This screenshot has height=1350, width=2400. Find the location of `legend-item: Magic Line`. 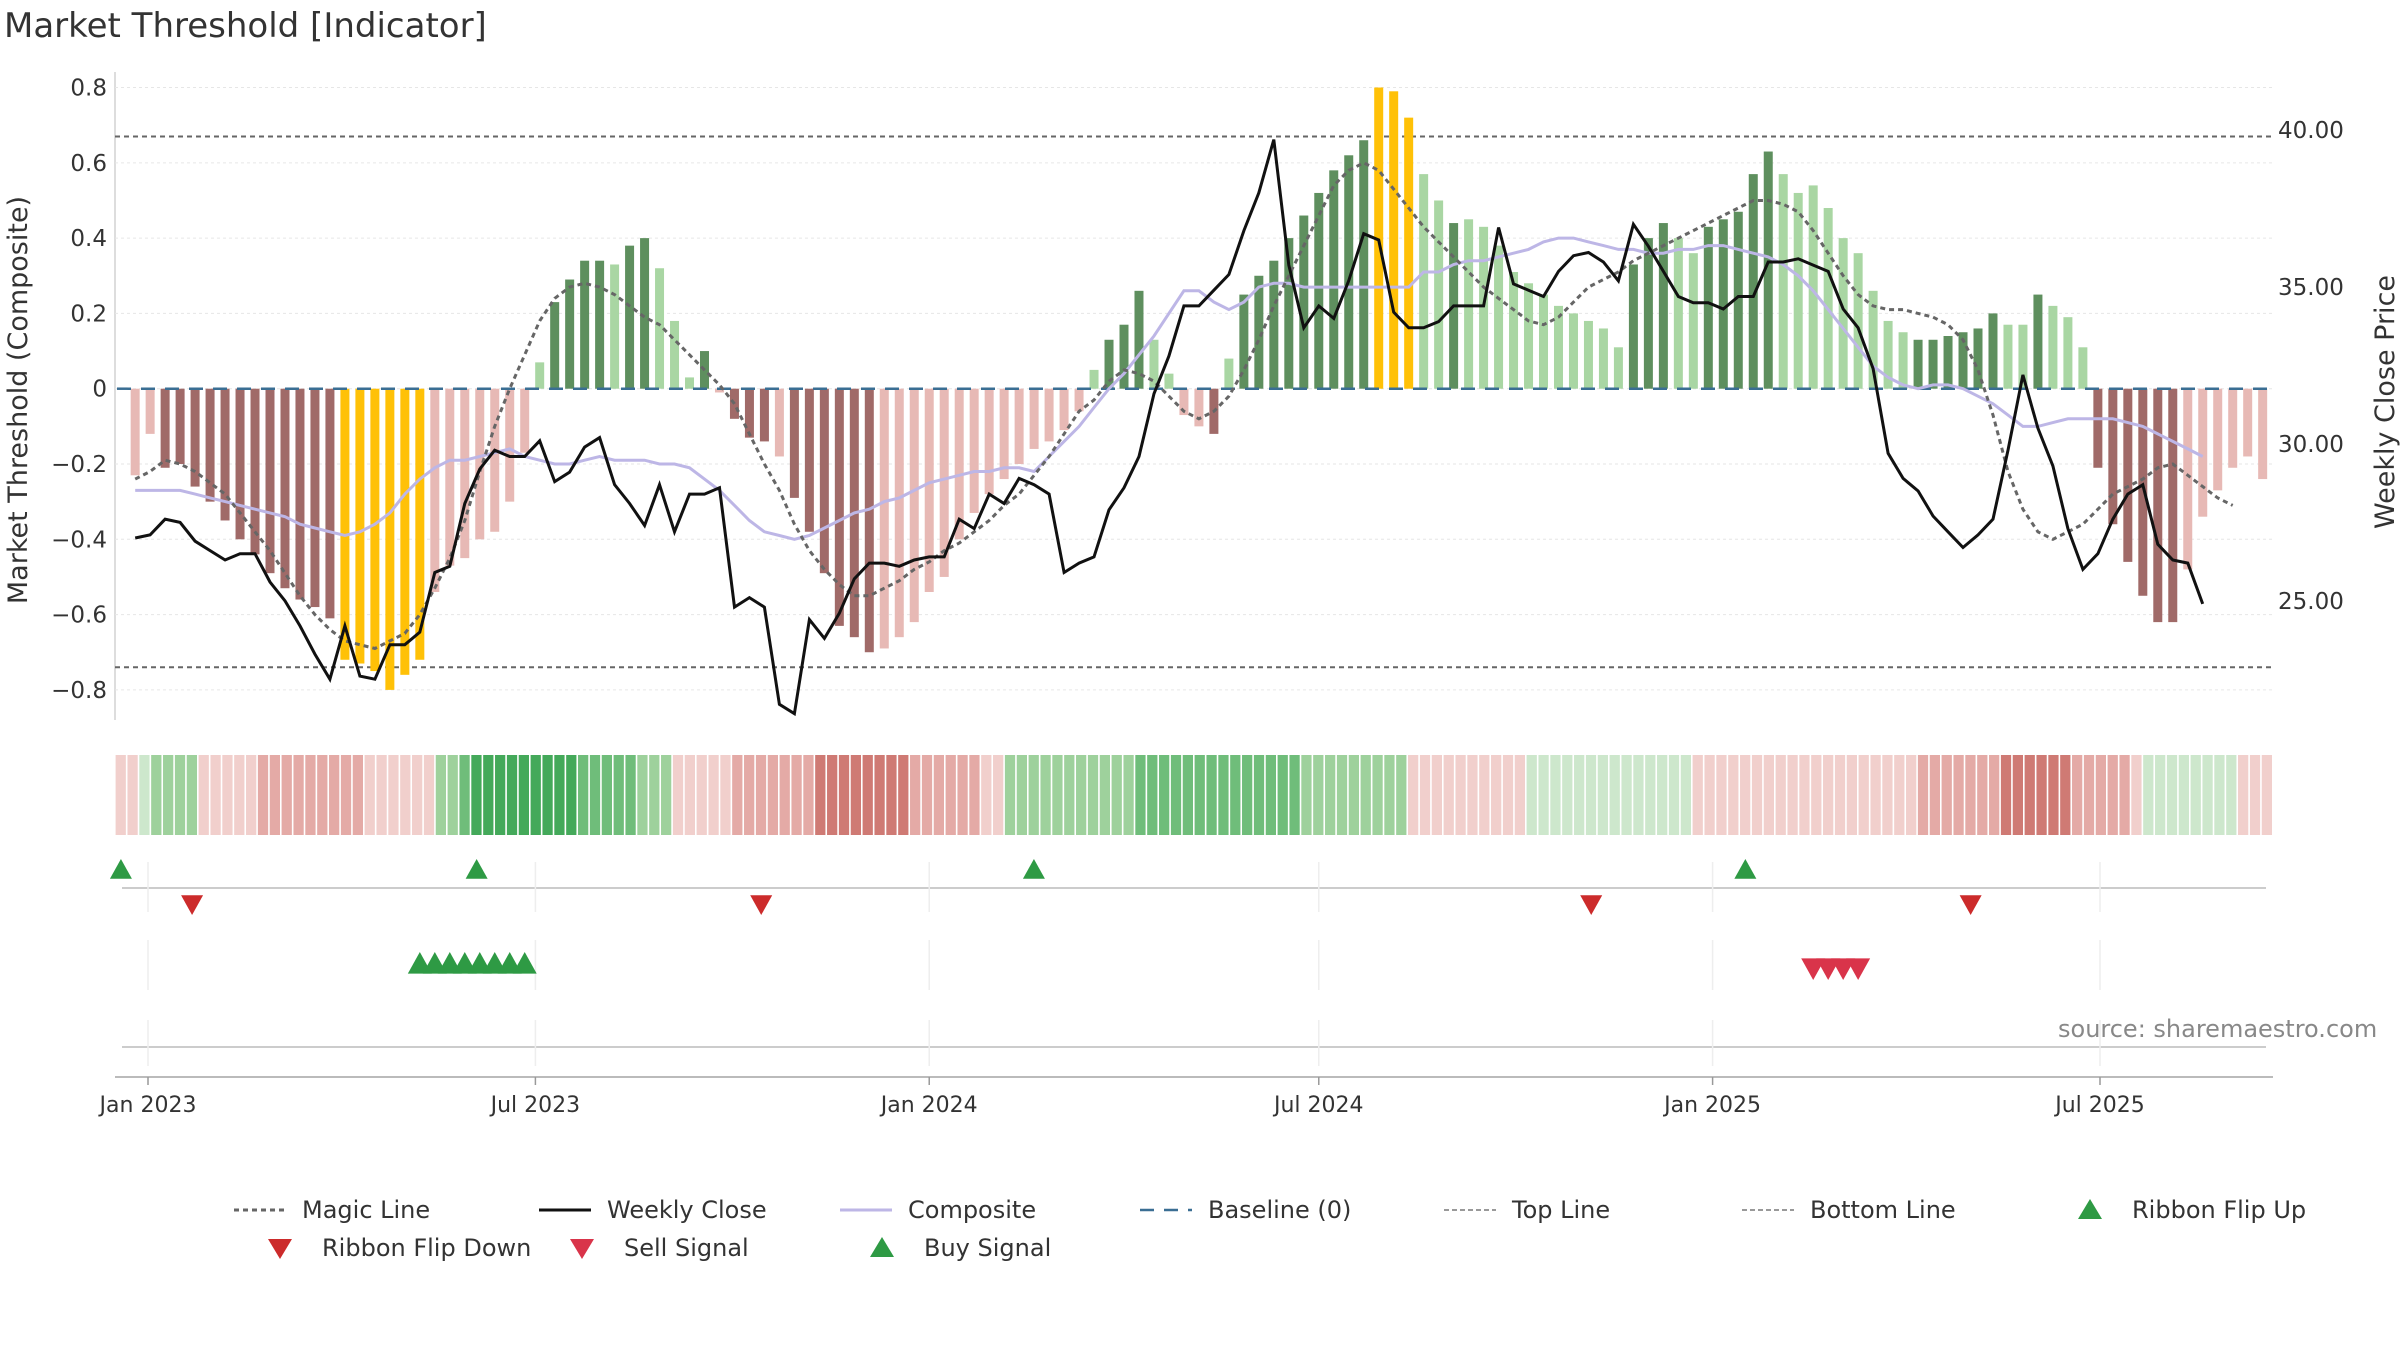

legend-item: Magic Line is located at coordinates (330, 1210).